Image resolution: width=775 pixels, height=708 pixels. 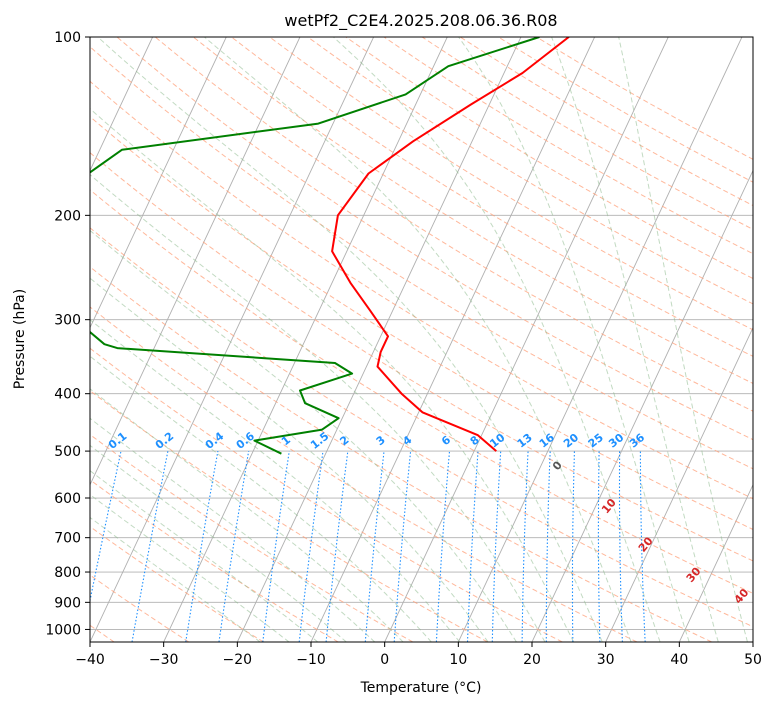 What do you see at coordinates (420, 21) in the screenshot?
I see `chart-title: wetPf2_C2E4.2025.208.06.36.R08` at bounding box center [420, 21].